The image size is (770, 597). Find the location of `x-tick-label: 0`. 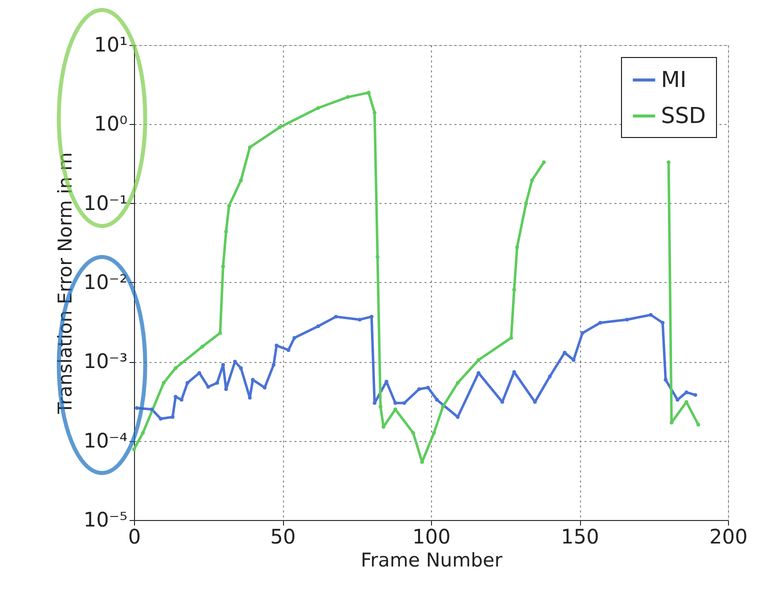

x-tick-label: 0 is located at coordinates (134, 536).